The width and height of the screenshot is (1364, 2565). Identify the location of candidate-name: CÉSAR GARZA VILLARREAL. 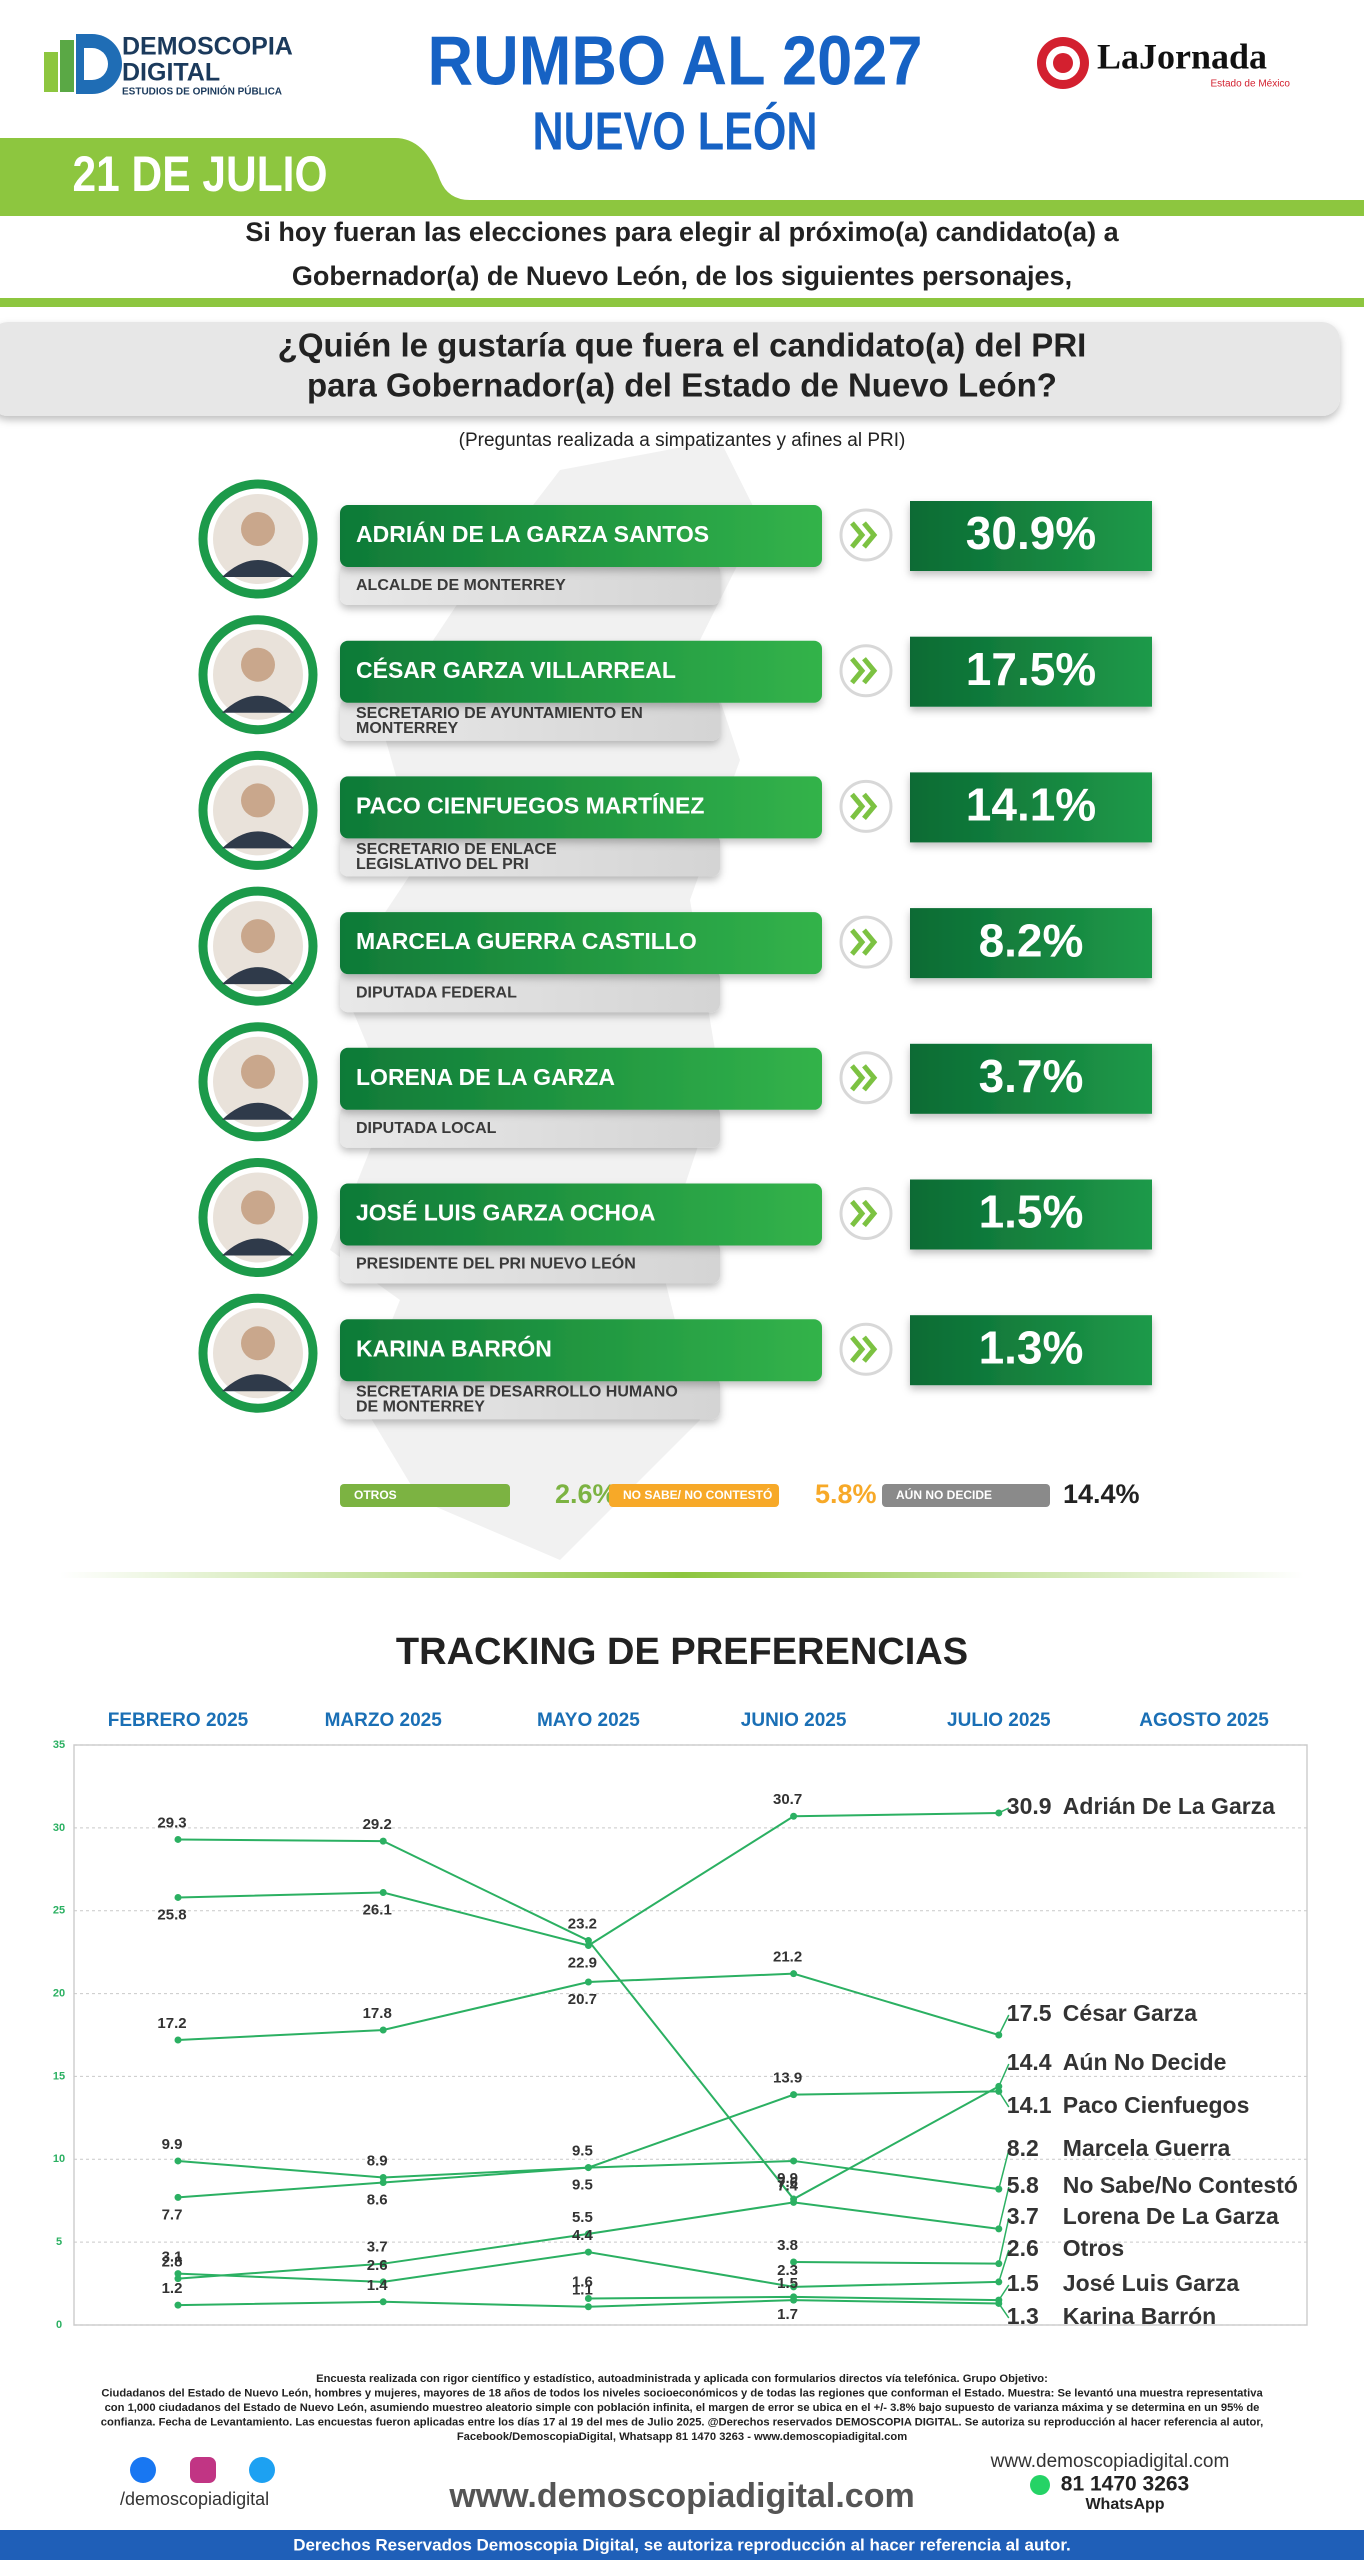
(516, 669).